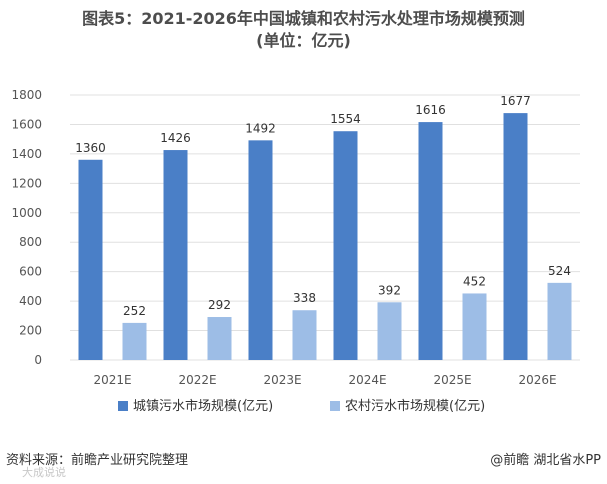  What do you see at coordinates (30, 242) in the screenshot?
I see `y-tick-label: 800` at bounding box center [30, 242].